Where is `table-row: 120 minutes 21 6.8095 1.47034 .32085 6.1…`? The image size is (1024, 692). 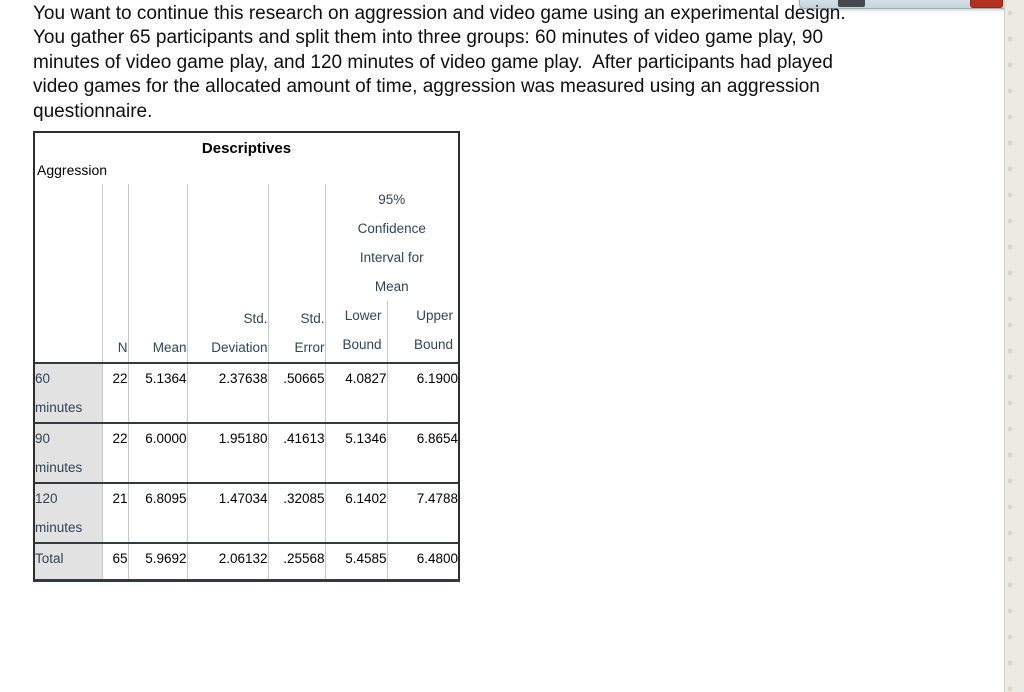
table-row: 120 minutes 21 6.8095 1.47034 .32085 6.1… is located at coordinates (246, 513).